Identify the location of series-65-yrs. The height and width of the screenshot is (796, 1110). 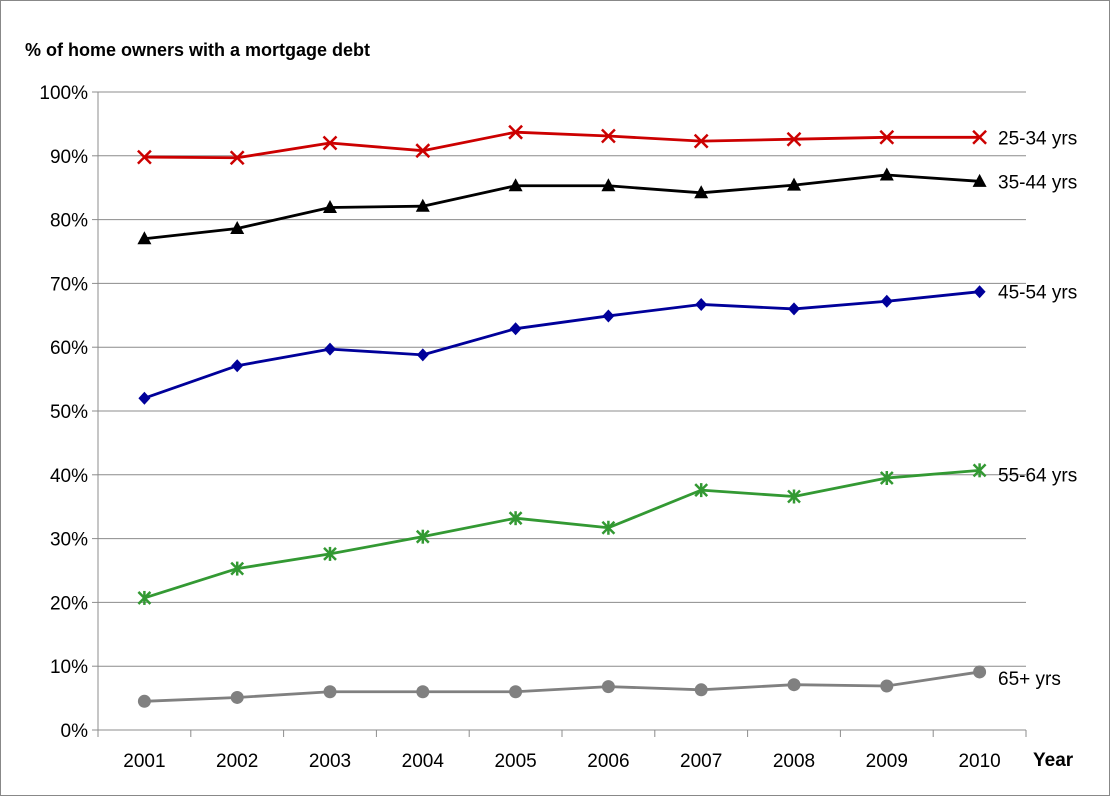
(562, 686).